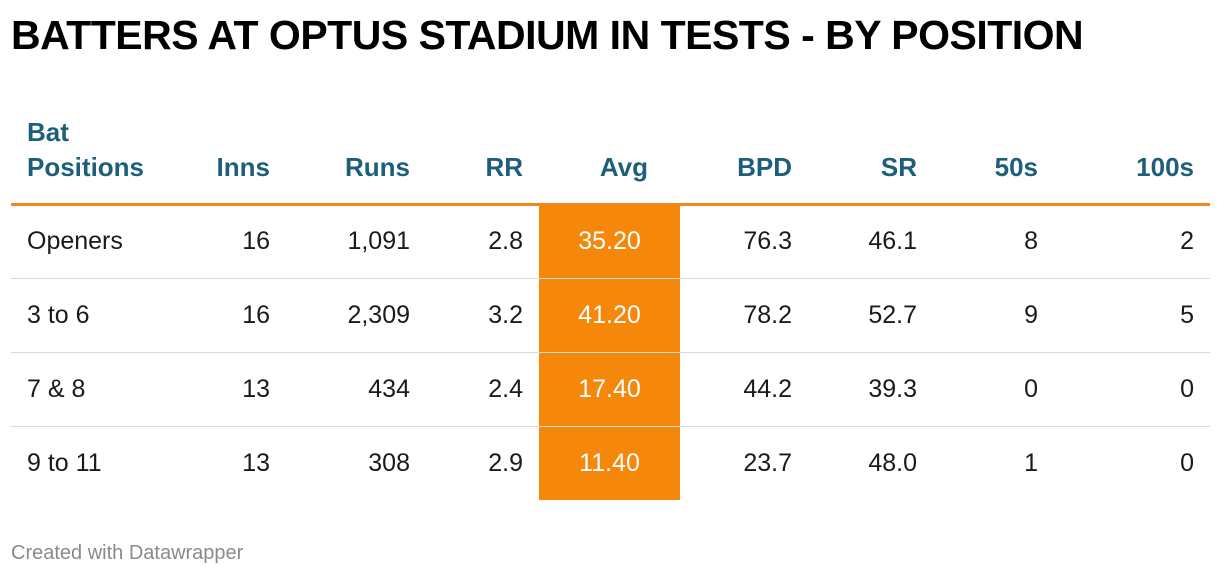 The image size is (1220, 578). What do you see at coordinates (356, 389) in the screenshot?
I see `cell-runs: 434` at bounding box center [356, 389].